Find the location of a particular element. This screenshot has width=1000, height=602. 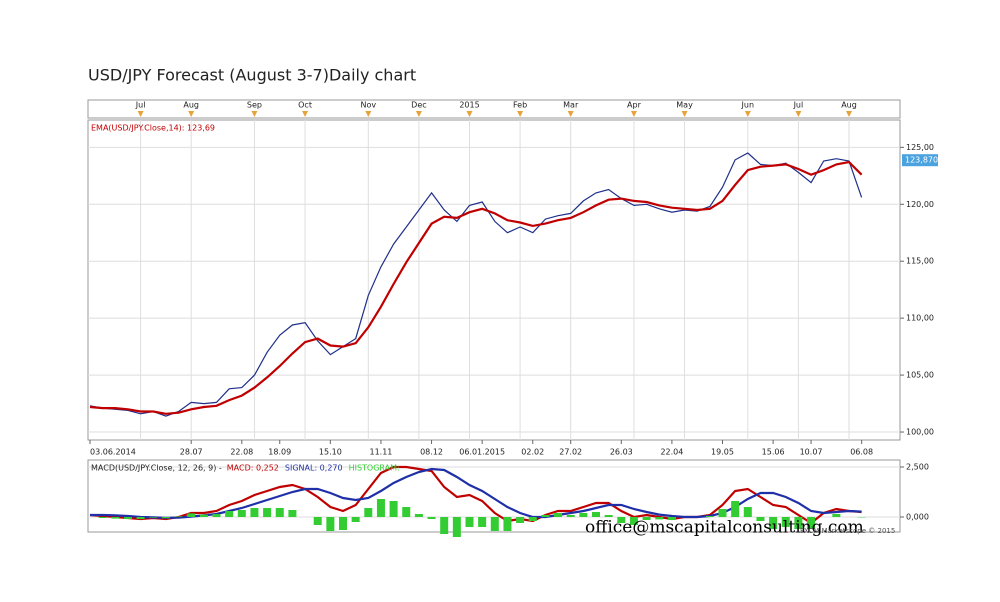

month-label: Sep is located at coordinates (254, 105).